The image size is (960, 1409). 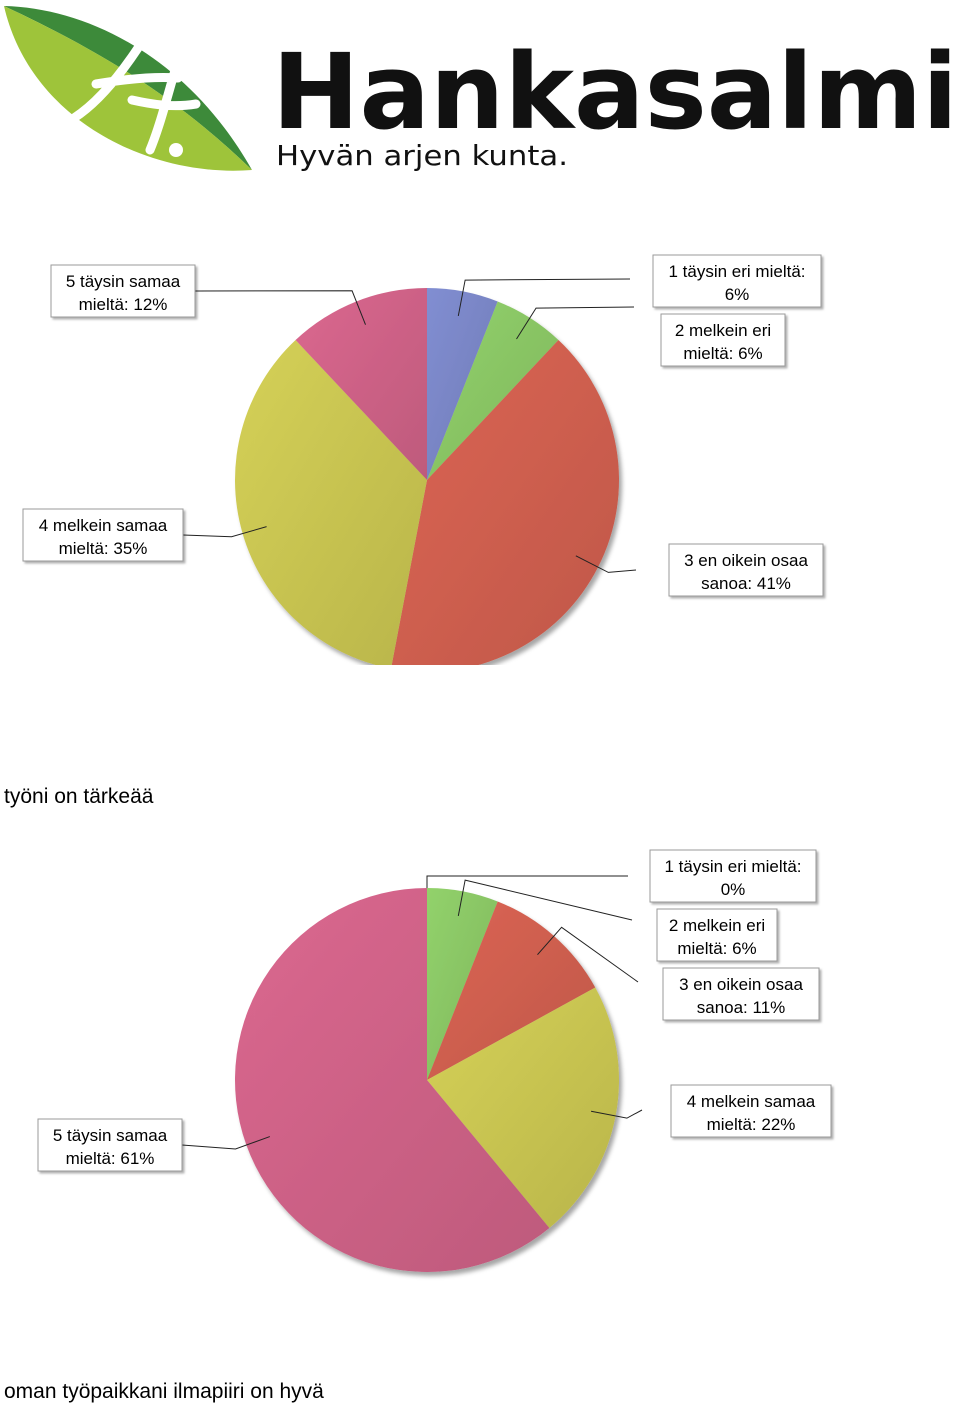 I want to click on data-label-5-line2: mieltä: 12%, so click(x=123, y=304).